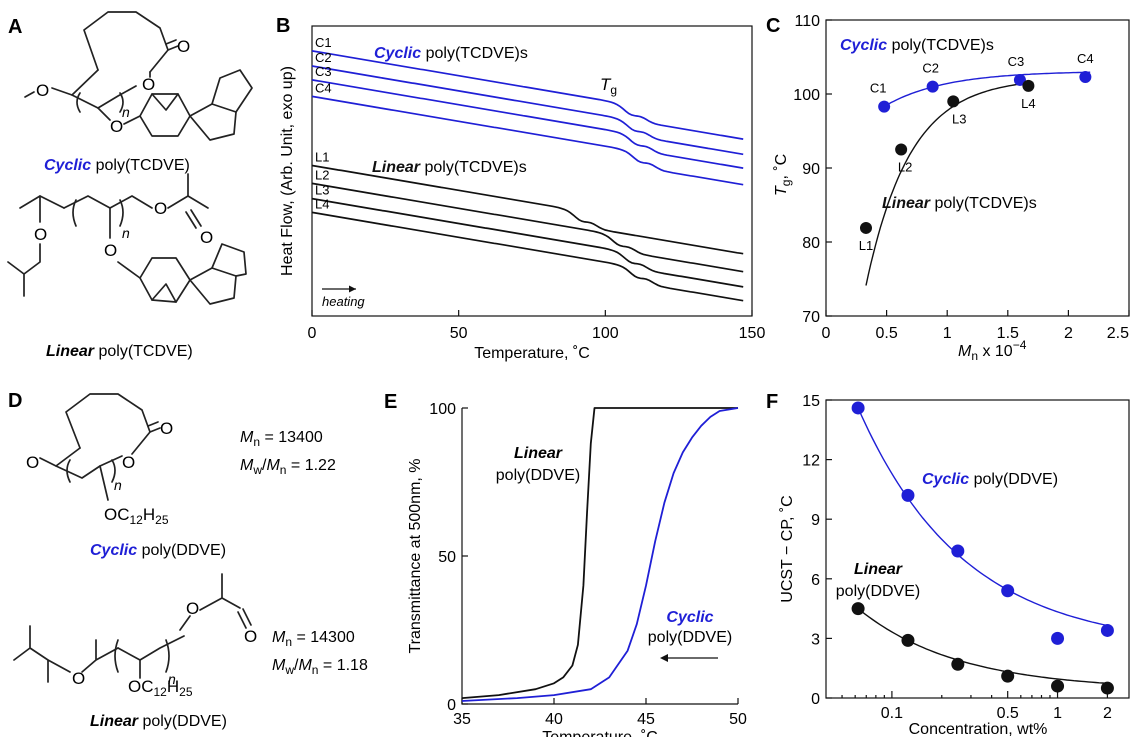 Image resolution: width=1131 pixels, height=737 pixels. Describe the element at coordinates (807, 21) in the screenshot. I see `y-tick-label: 110` at that location.